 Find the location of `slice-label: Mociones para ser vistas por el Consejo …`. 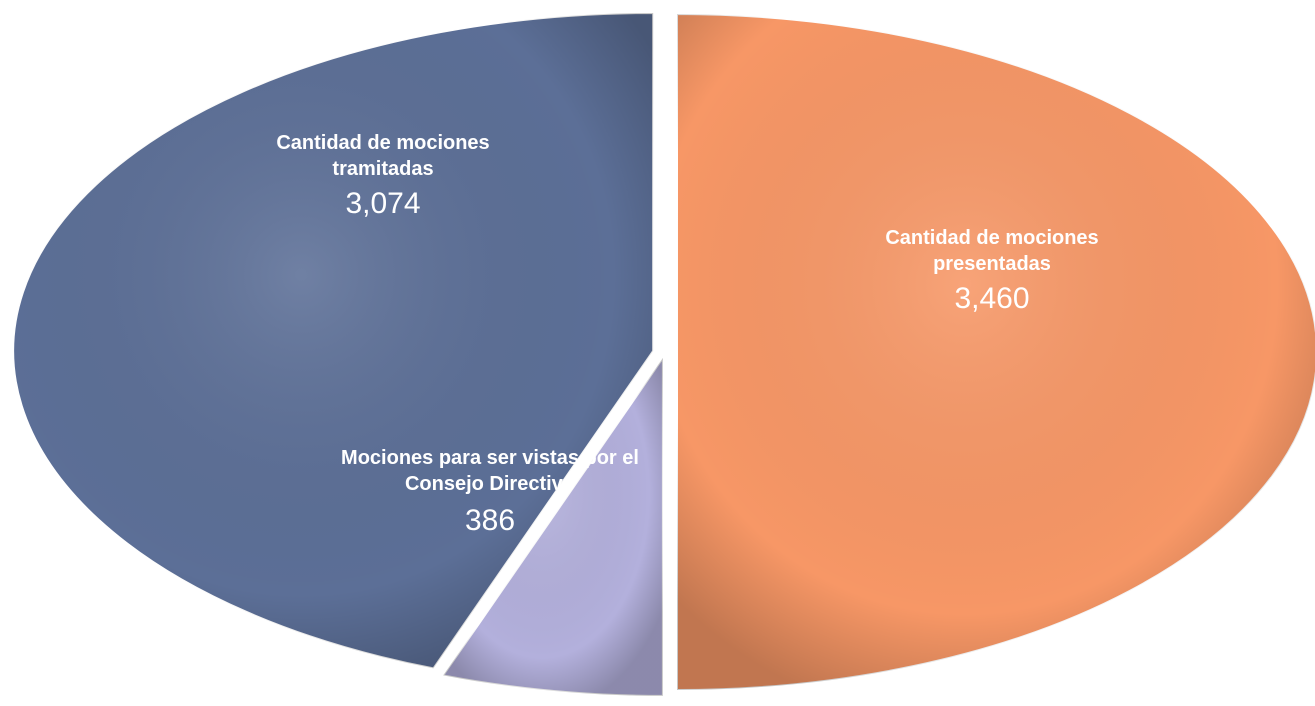

slice-label: Mociones para ser vistas por el Consejo … is located at coordinates (490, 471).